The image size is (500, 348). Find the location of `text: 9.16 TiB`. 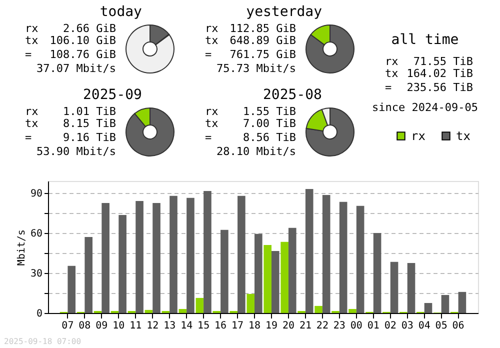

text: 9.16 TiB is located at coordinates (89, 137).